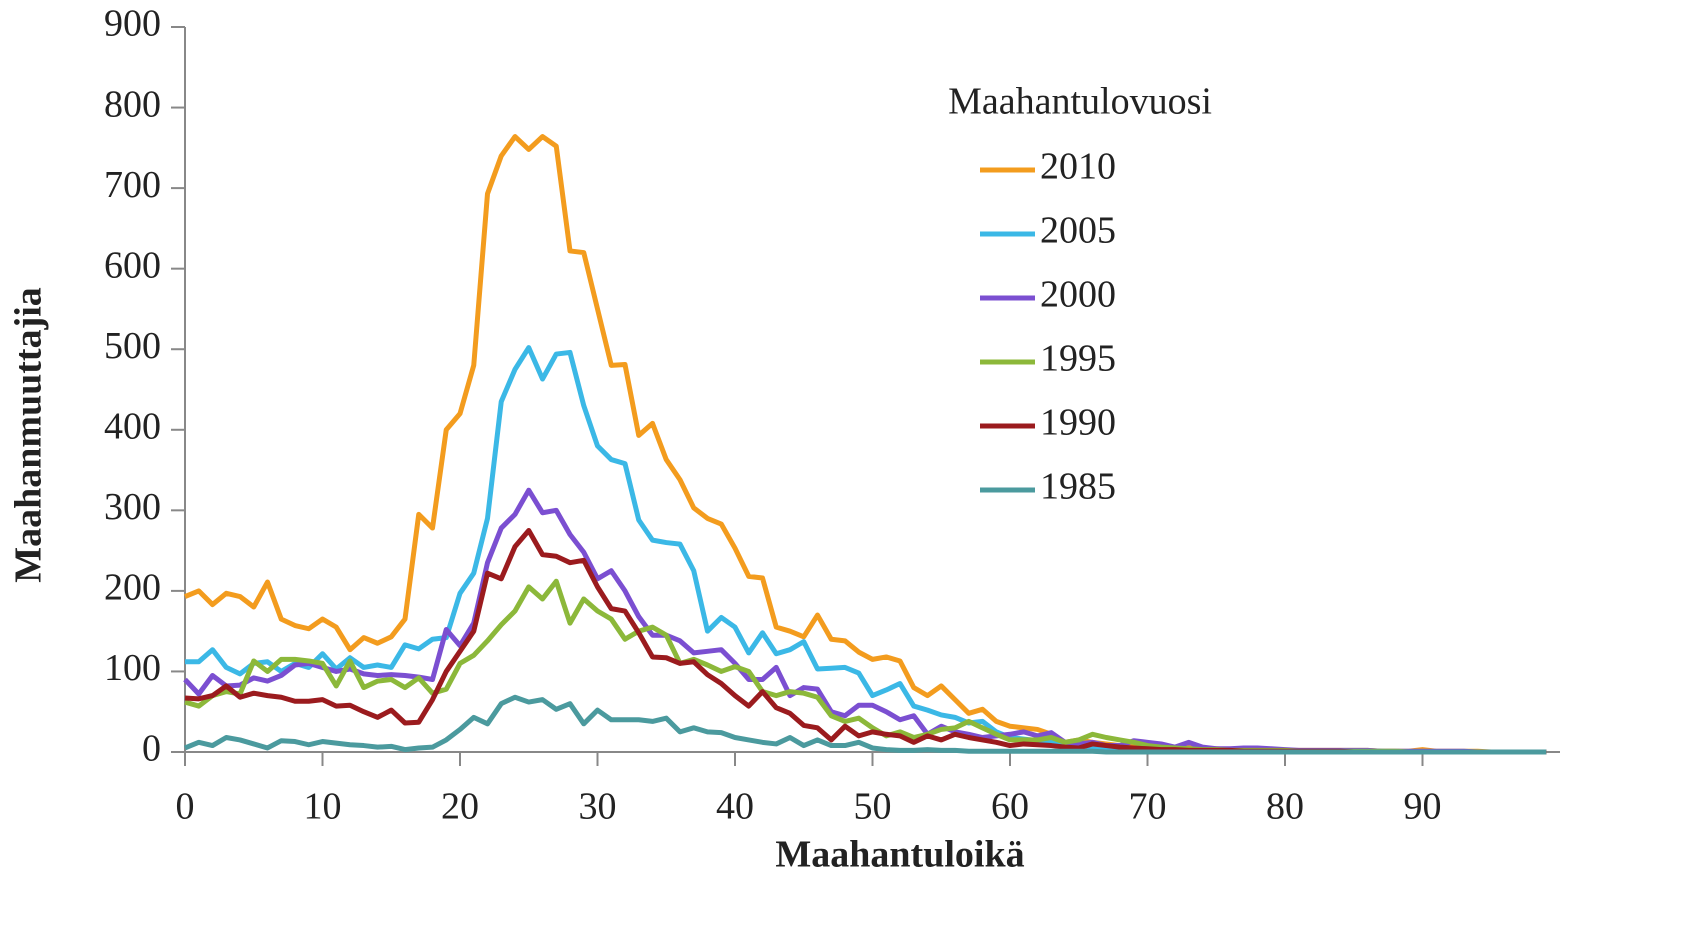 This screenshot has height=941, width=1684. What do you see at coordinates (1078, 359) in the screenshot?
I see `legend-label: 1995` at bounding box center [1078, 359].